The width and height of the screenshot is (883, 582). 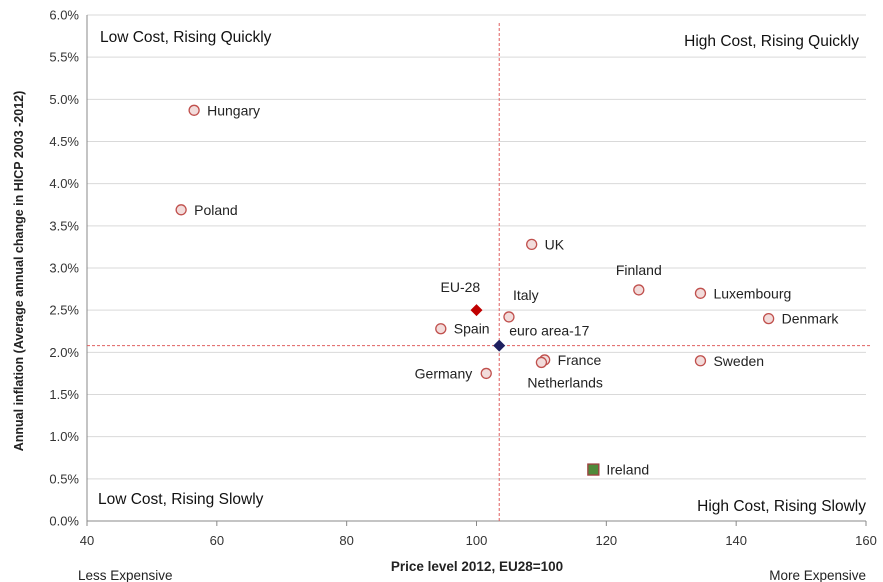 I want to click on point-uk, so click(x=532, y=244).